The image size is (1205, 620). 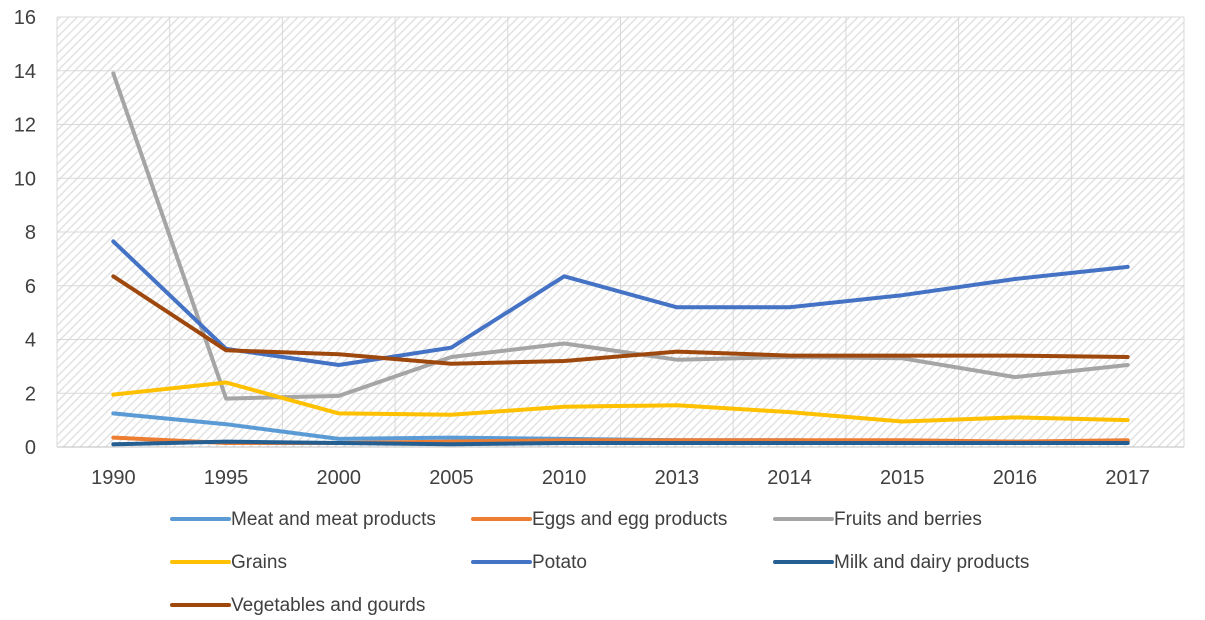 What do you see at coordinates (902, 478) in the screenshot?
I see `x-tick-label: 2015` at bounding box center [902, 478].